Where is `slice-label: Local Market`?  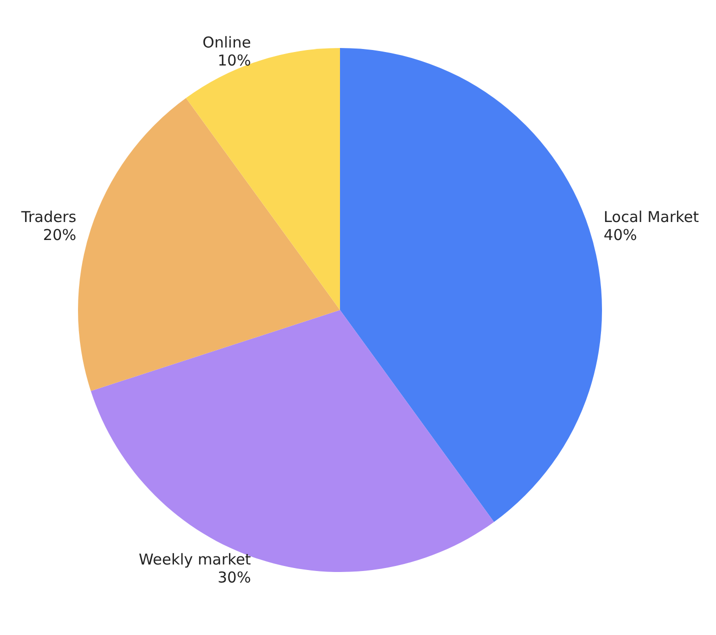
slice-label: Local Market is located at coordinates (652, 217).